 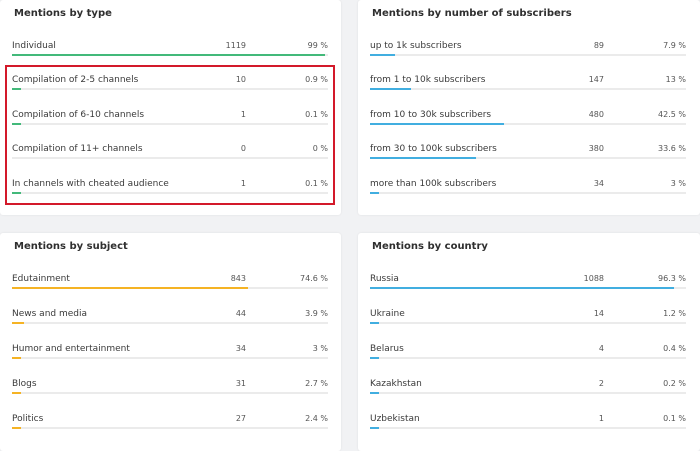 I want to click on row-count: 380, so click(x=596, y=148).